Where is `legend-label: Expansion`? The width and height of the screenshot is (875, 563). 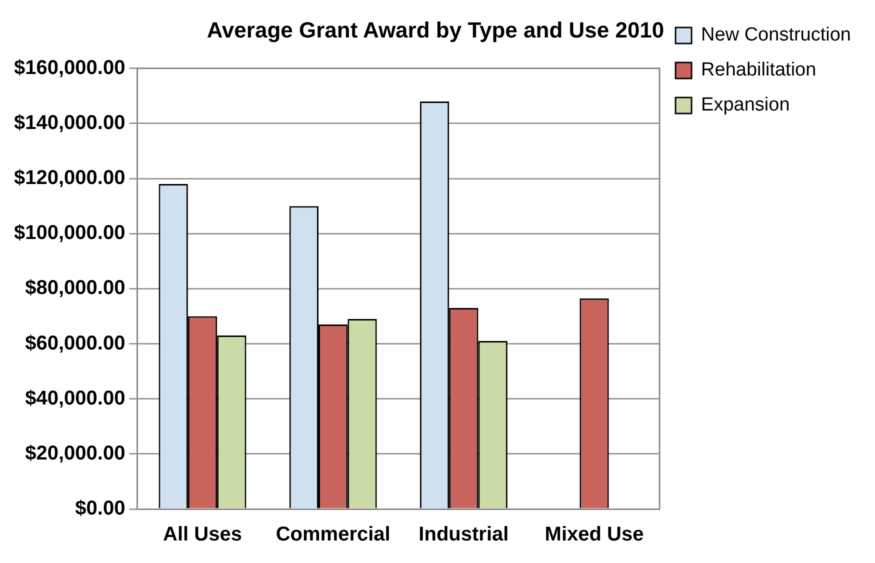 legend-label: Expansion is located at coordinates (745, 105).